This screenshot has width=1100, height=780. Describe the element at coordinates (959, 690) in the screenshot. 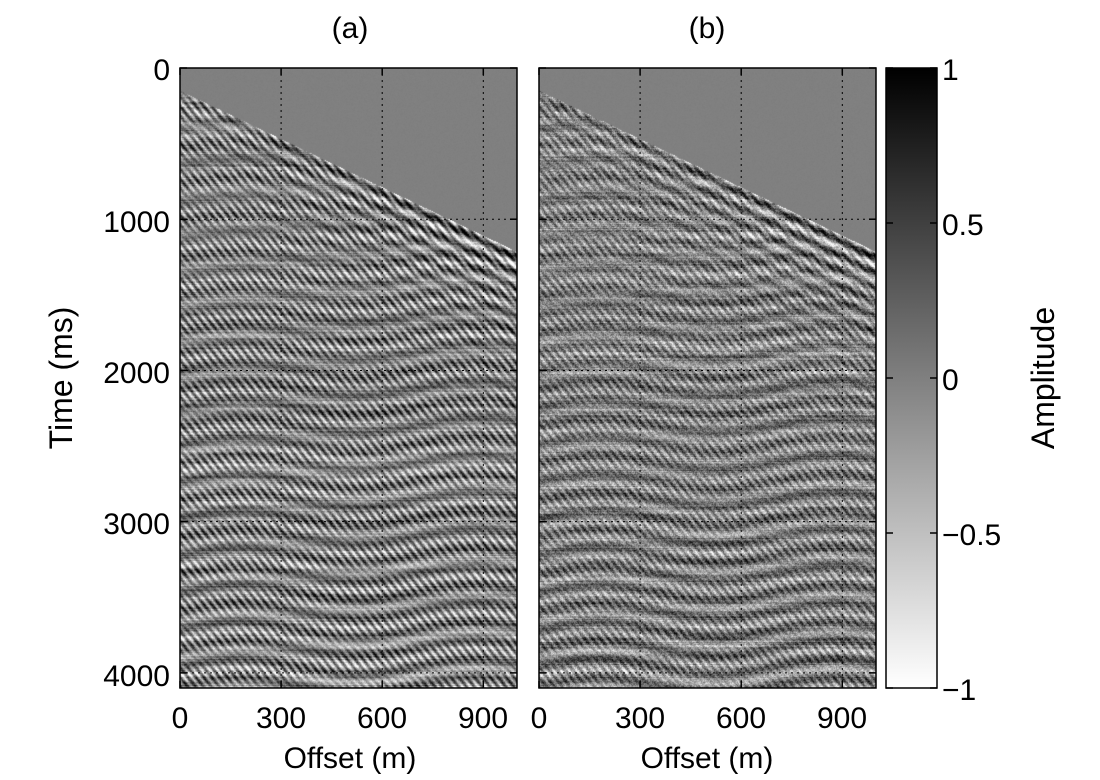

I see `colorbar-tick-neg1: −1` at that location.